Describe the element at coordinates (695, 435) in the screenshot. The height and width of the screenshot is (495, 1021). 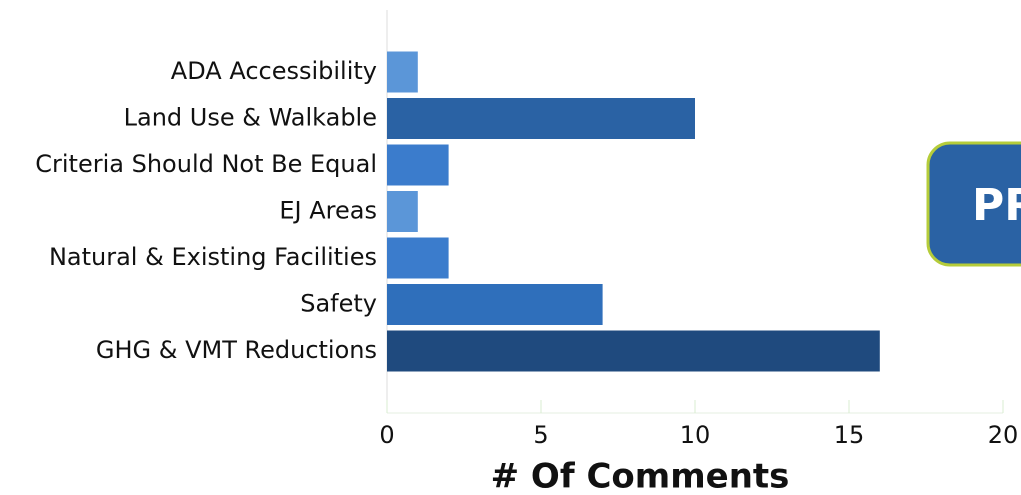
I see `x-tick-label: 10` at that location.